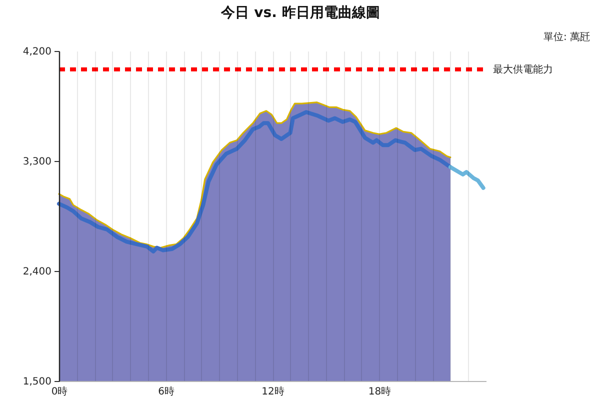 The width and height of the screenshot is (600, 400). I want to click on x-tick-label: 0時, so click(59, 392).